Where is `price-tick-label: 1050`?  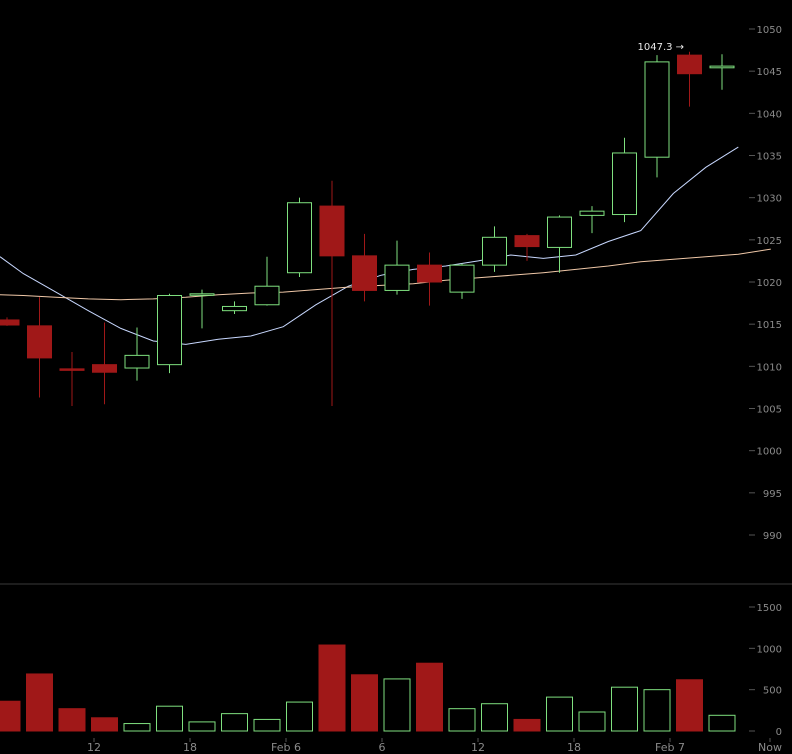 price-tick-label: 1050 is located at coordinates (769, 30).